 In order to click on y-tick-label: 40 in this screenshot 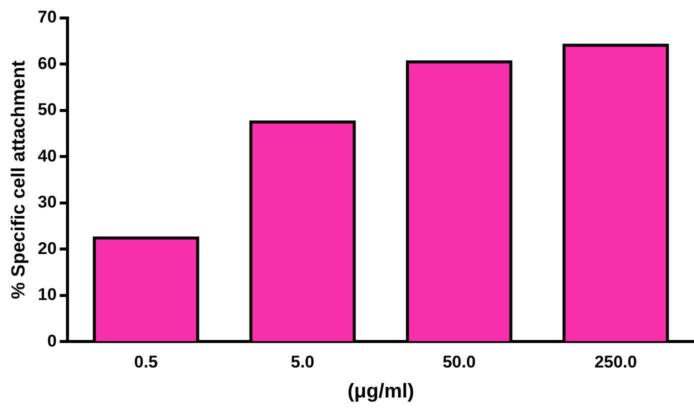, I will do `click(47, 156)`.